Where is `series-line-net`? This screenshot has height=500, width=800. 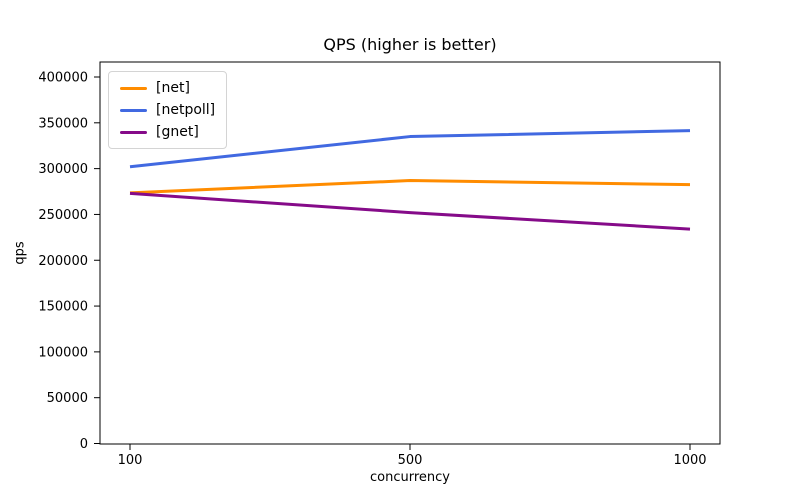 series-line-net is located at coordinates (410, 187).